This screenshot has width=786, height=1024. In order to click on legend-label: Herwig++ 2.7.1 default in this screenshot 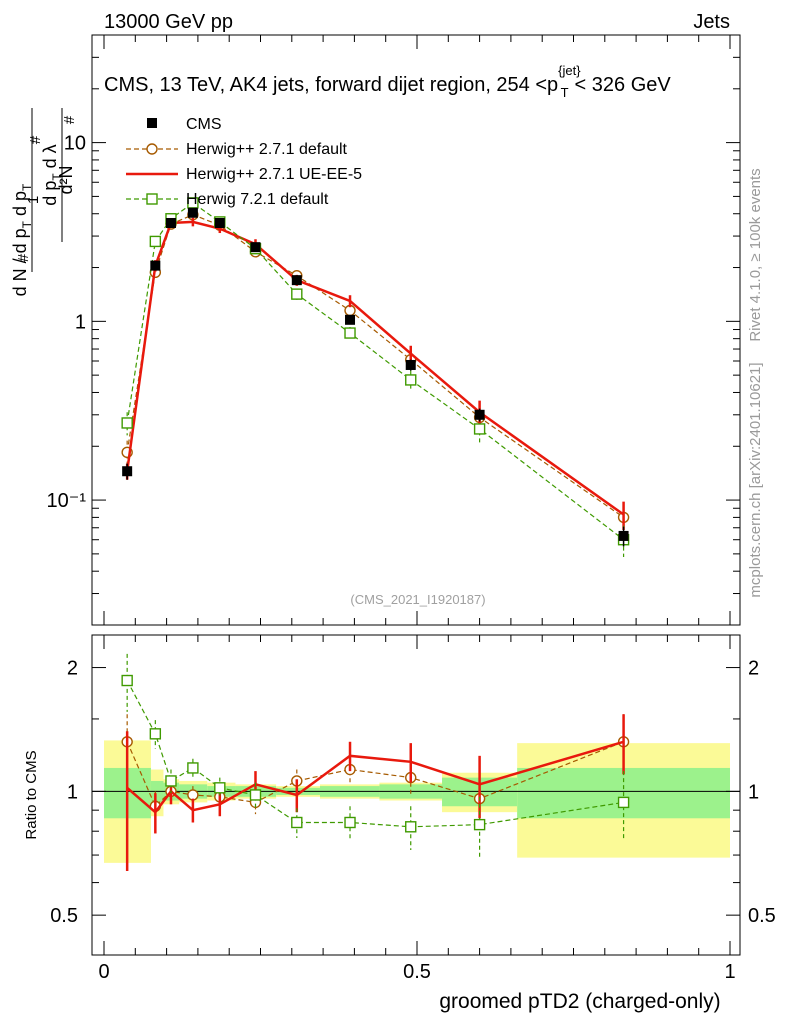, I will do `click(267, 149)`.